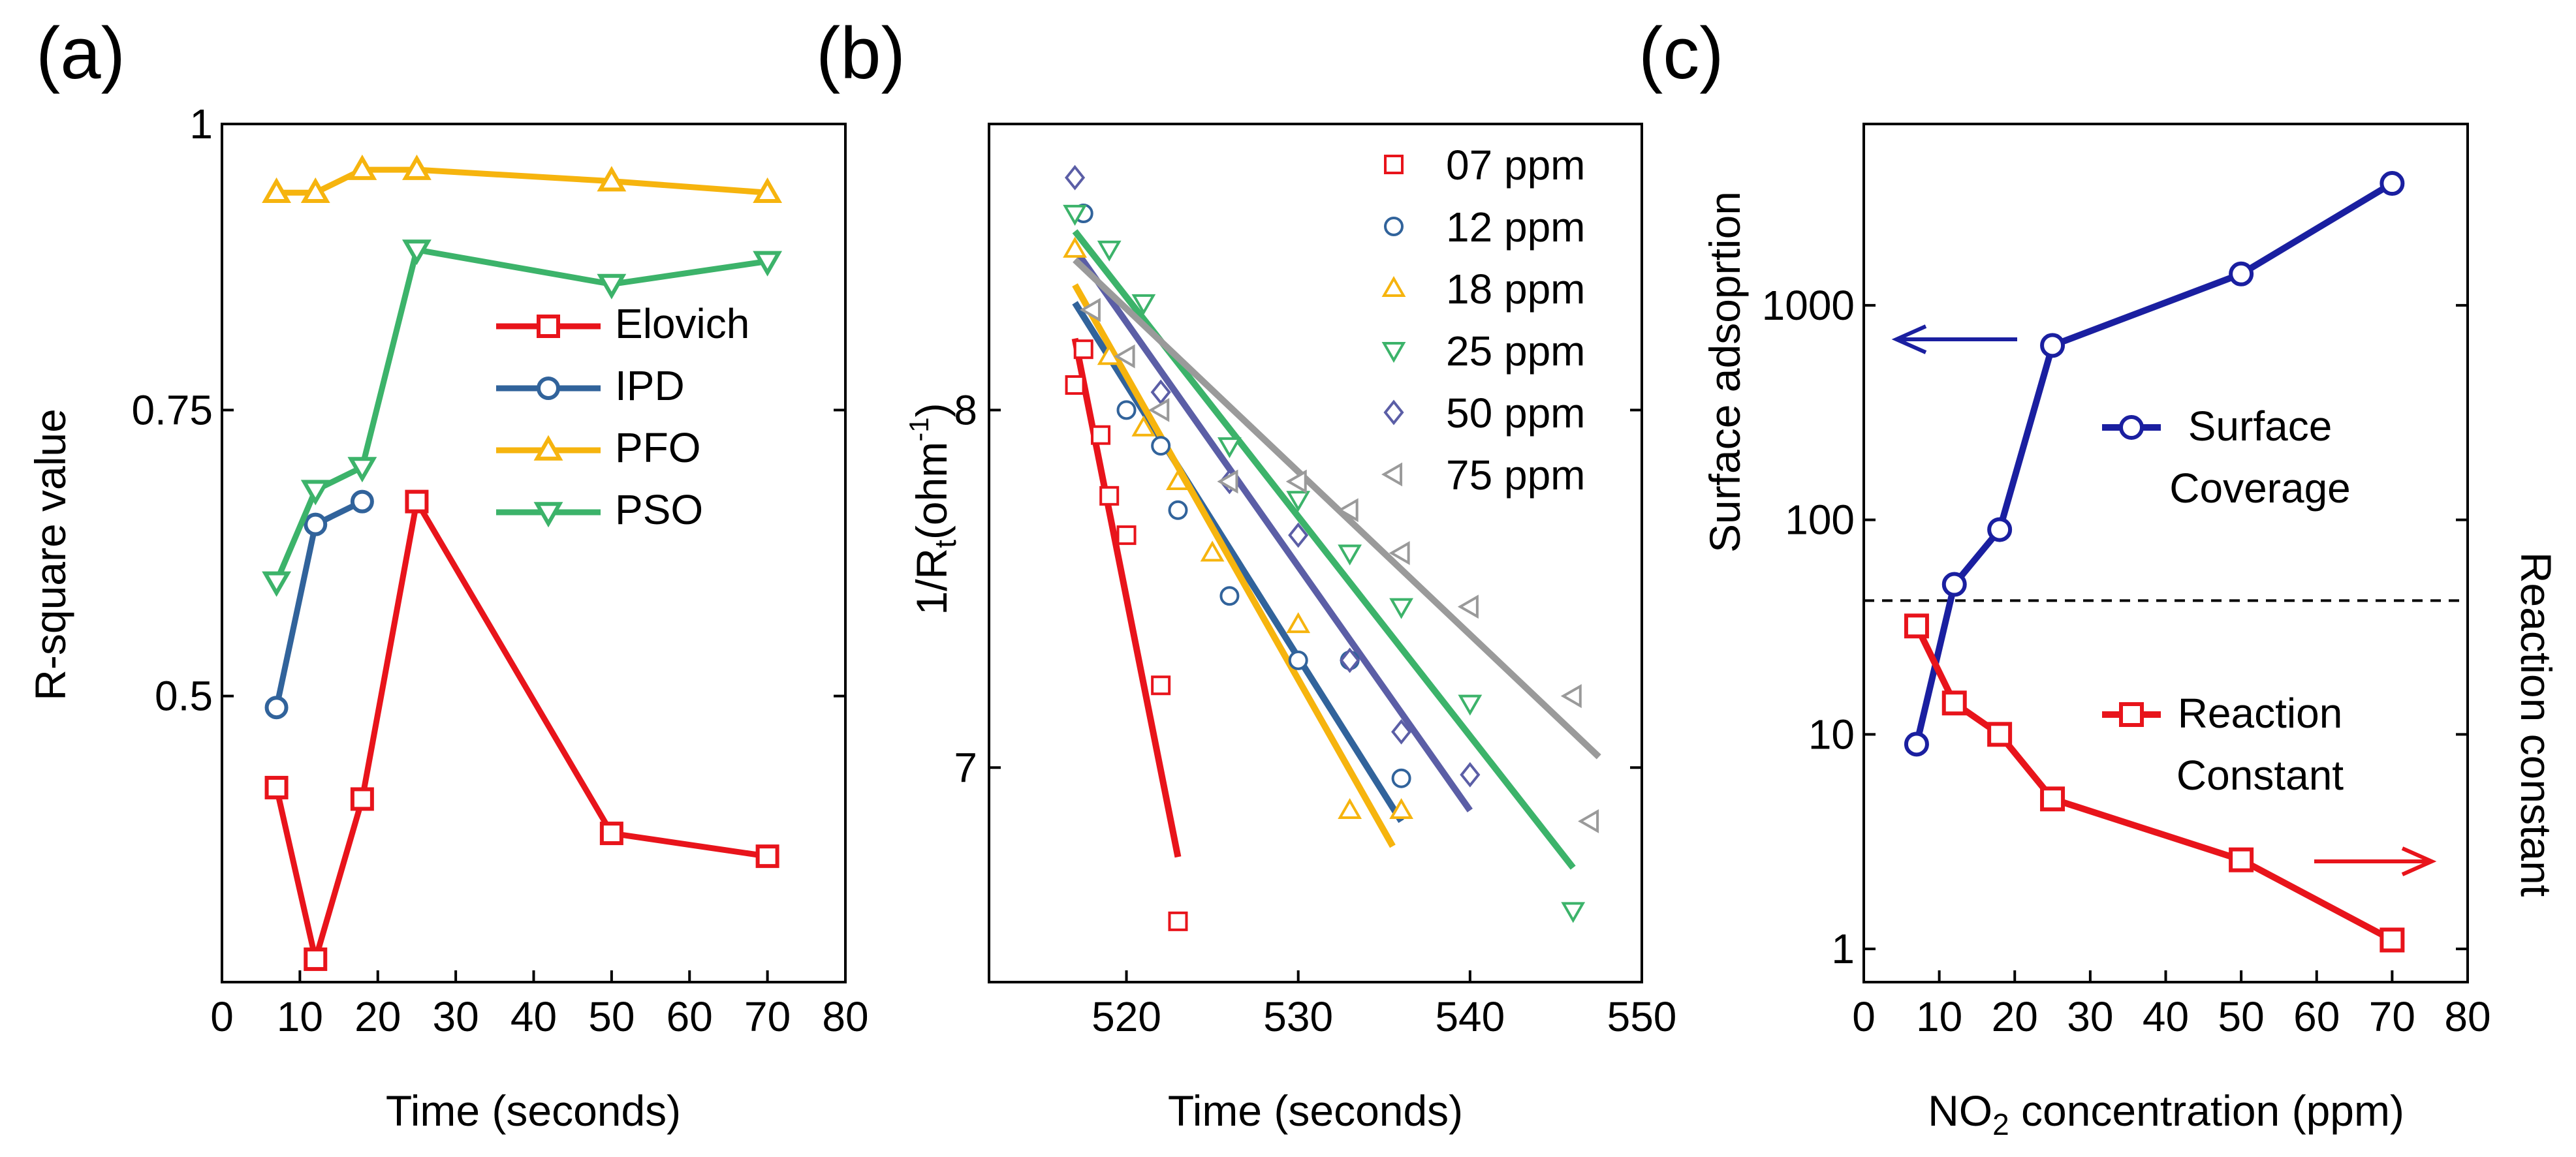  Describe the element at coordinates (50, 555) in the screenshot. I see `panel-a-ylabel: R-square value` at that location.